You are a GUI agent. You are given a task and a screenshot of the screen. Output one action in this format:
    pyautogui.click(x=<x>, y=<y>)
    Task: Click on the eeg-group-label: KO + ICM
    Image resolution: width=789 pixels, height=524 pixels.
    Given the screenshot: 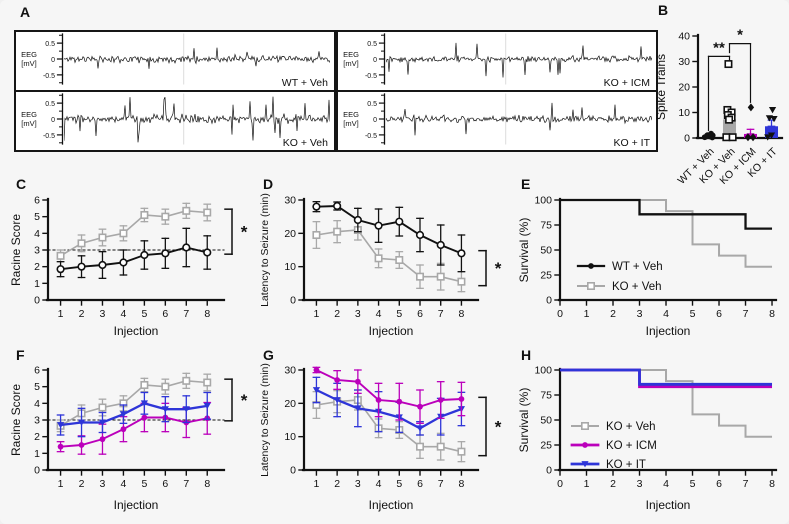 What is the action you would take?
    pyautogui.click(x=626, y=83)
    